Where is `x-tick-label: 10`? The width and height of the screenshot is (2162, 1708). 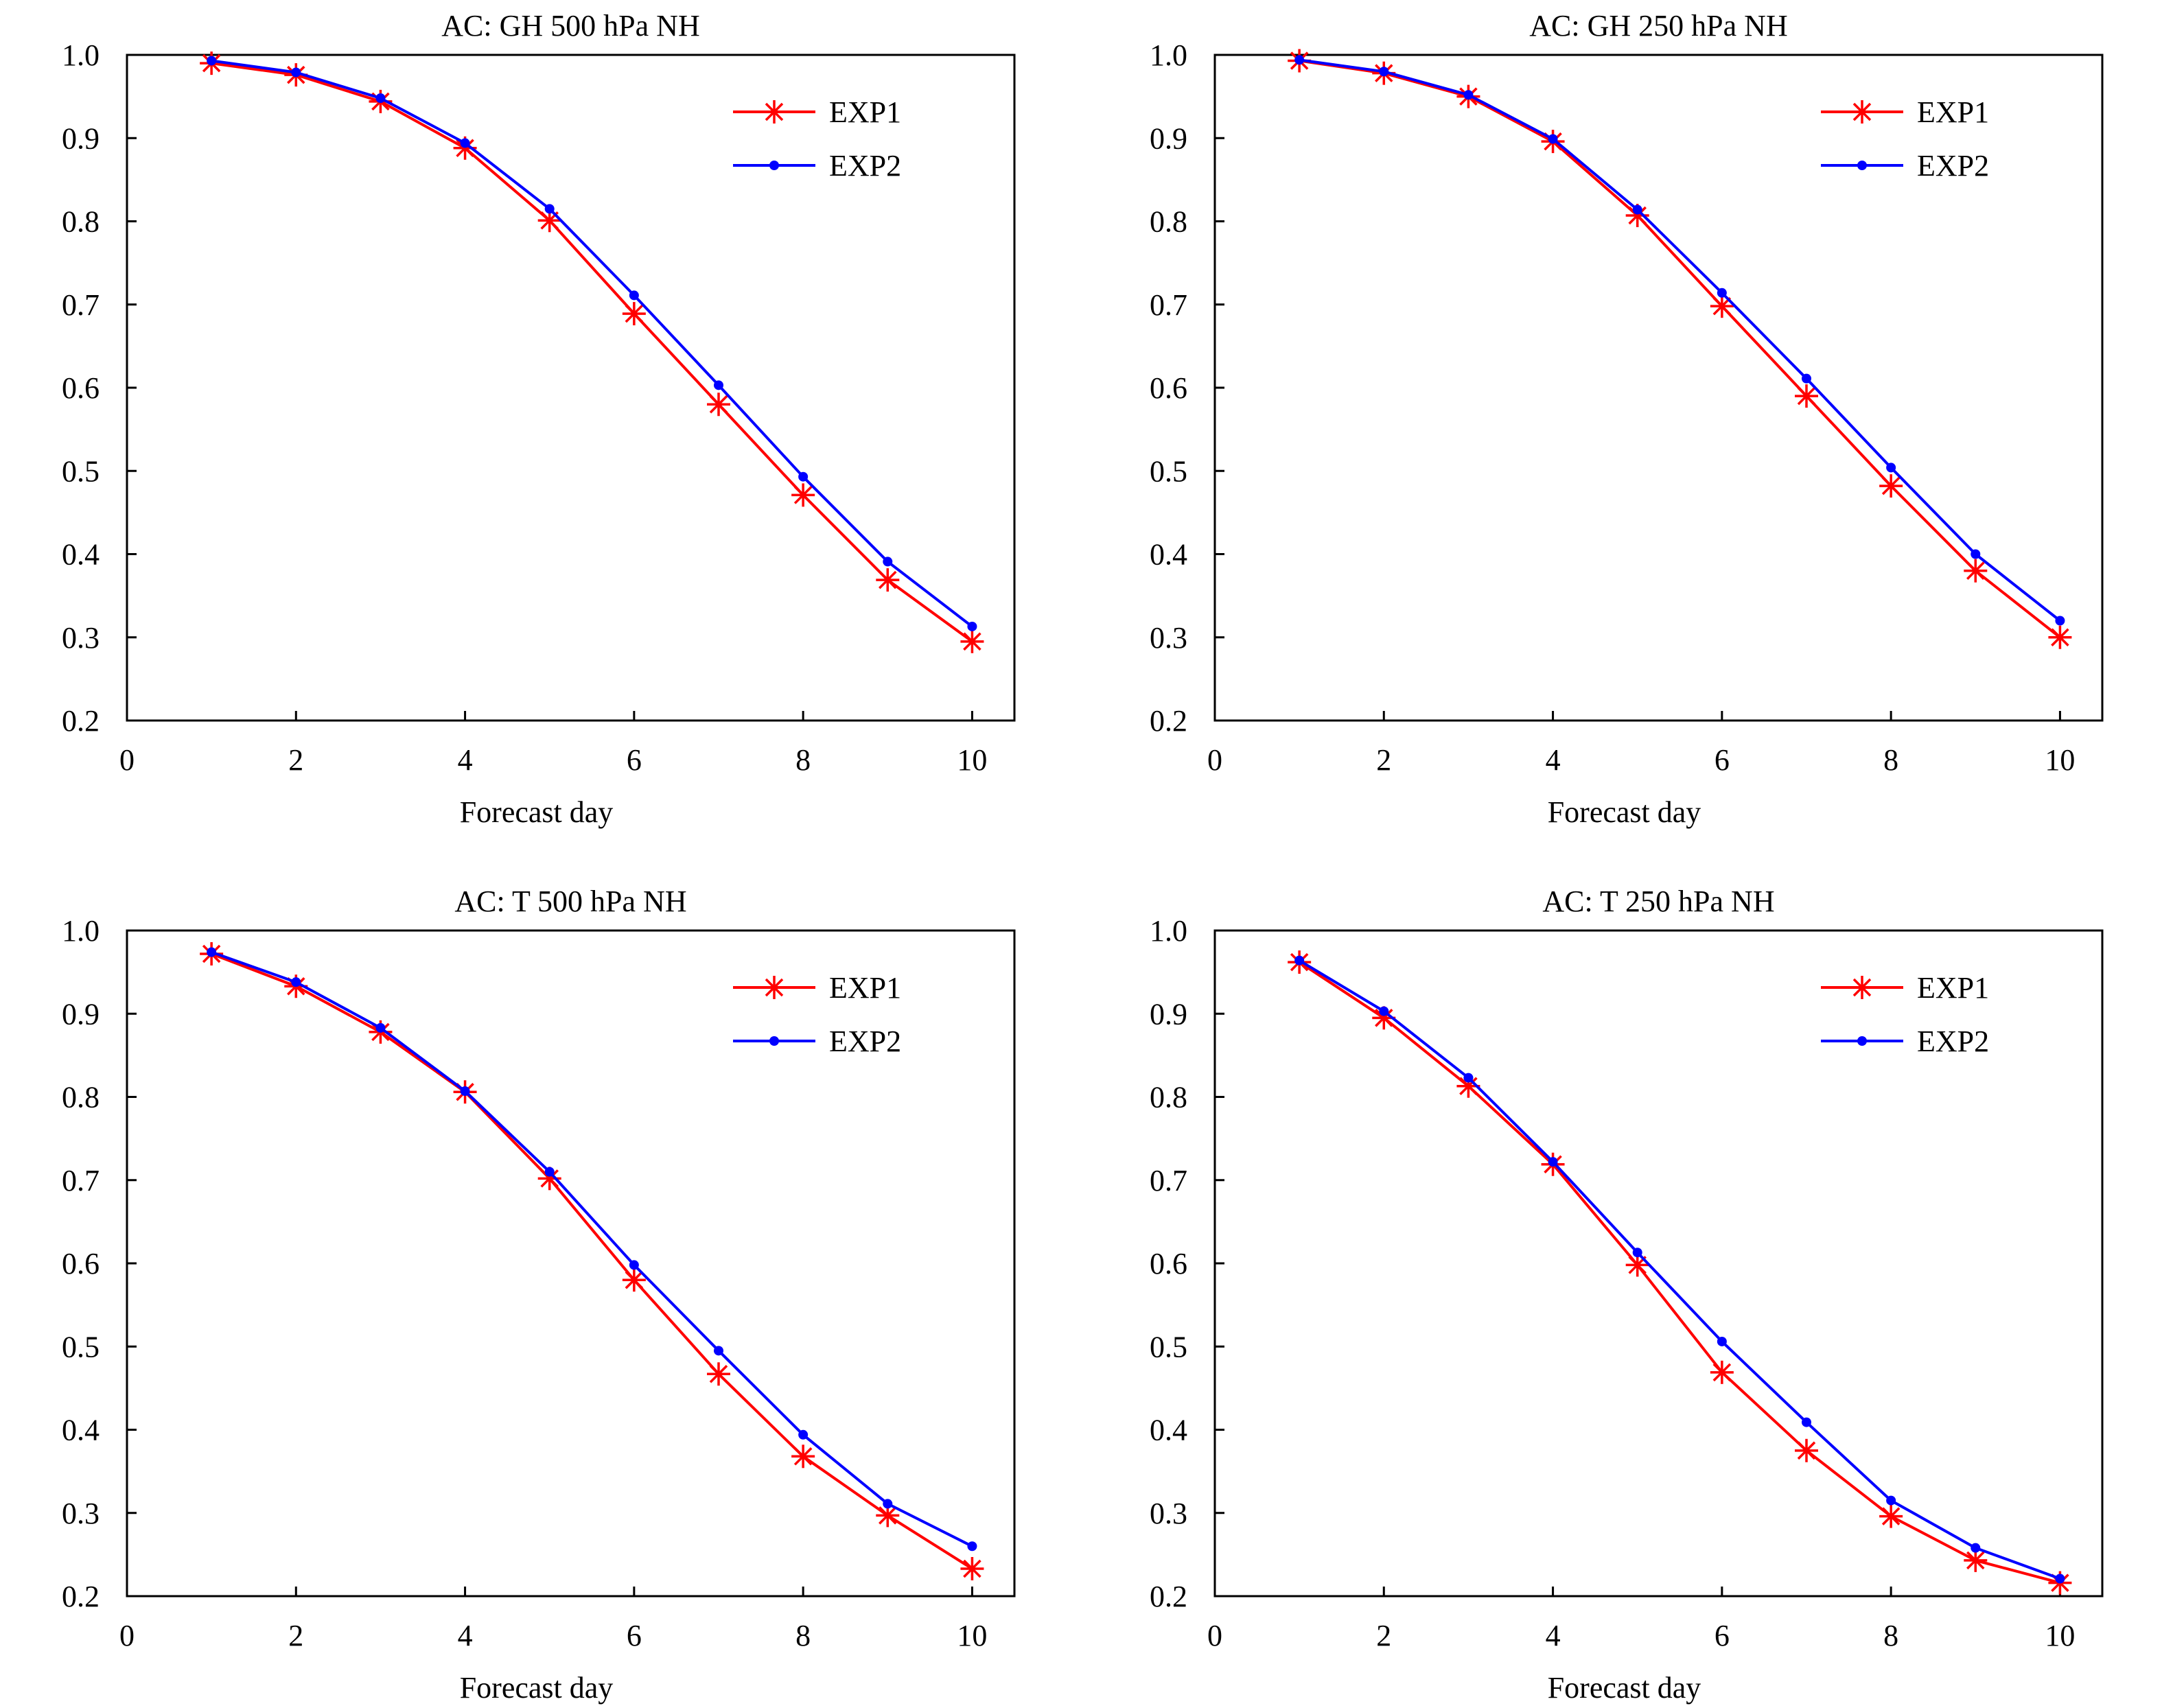 x-tick-label: 10 is located at coordinates (972, 760).